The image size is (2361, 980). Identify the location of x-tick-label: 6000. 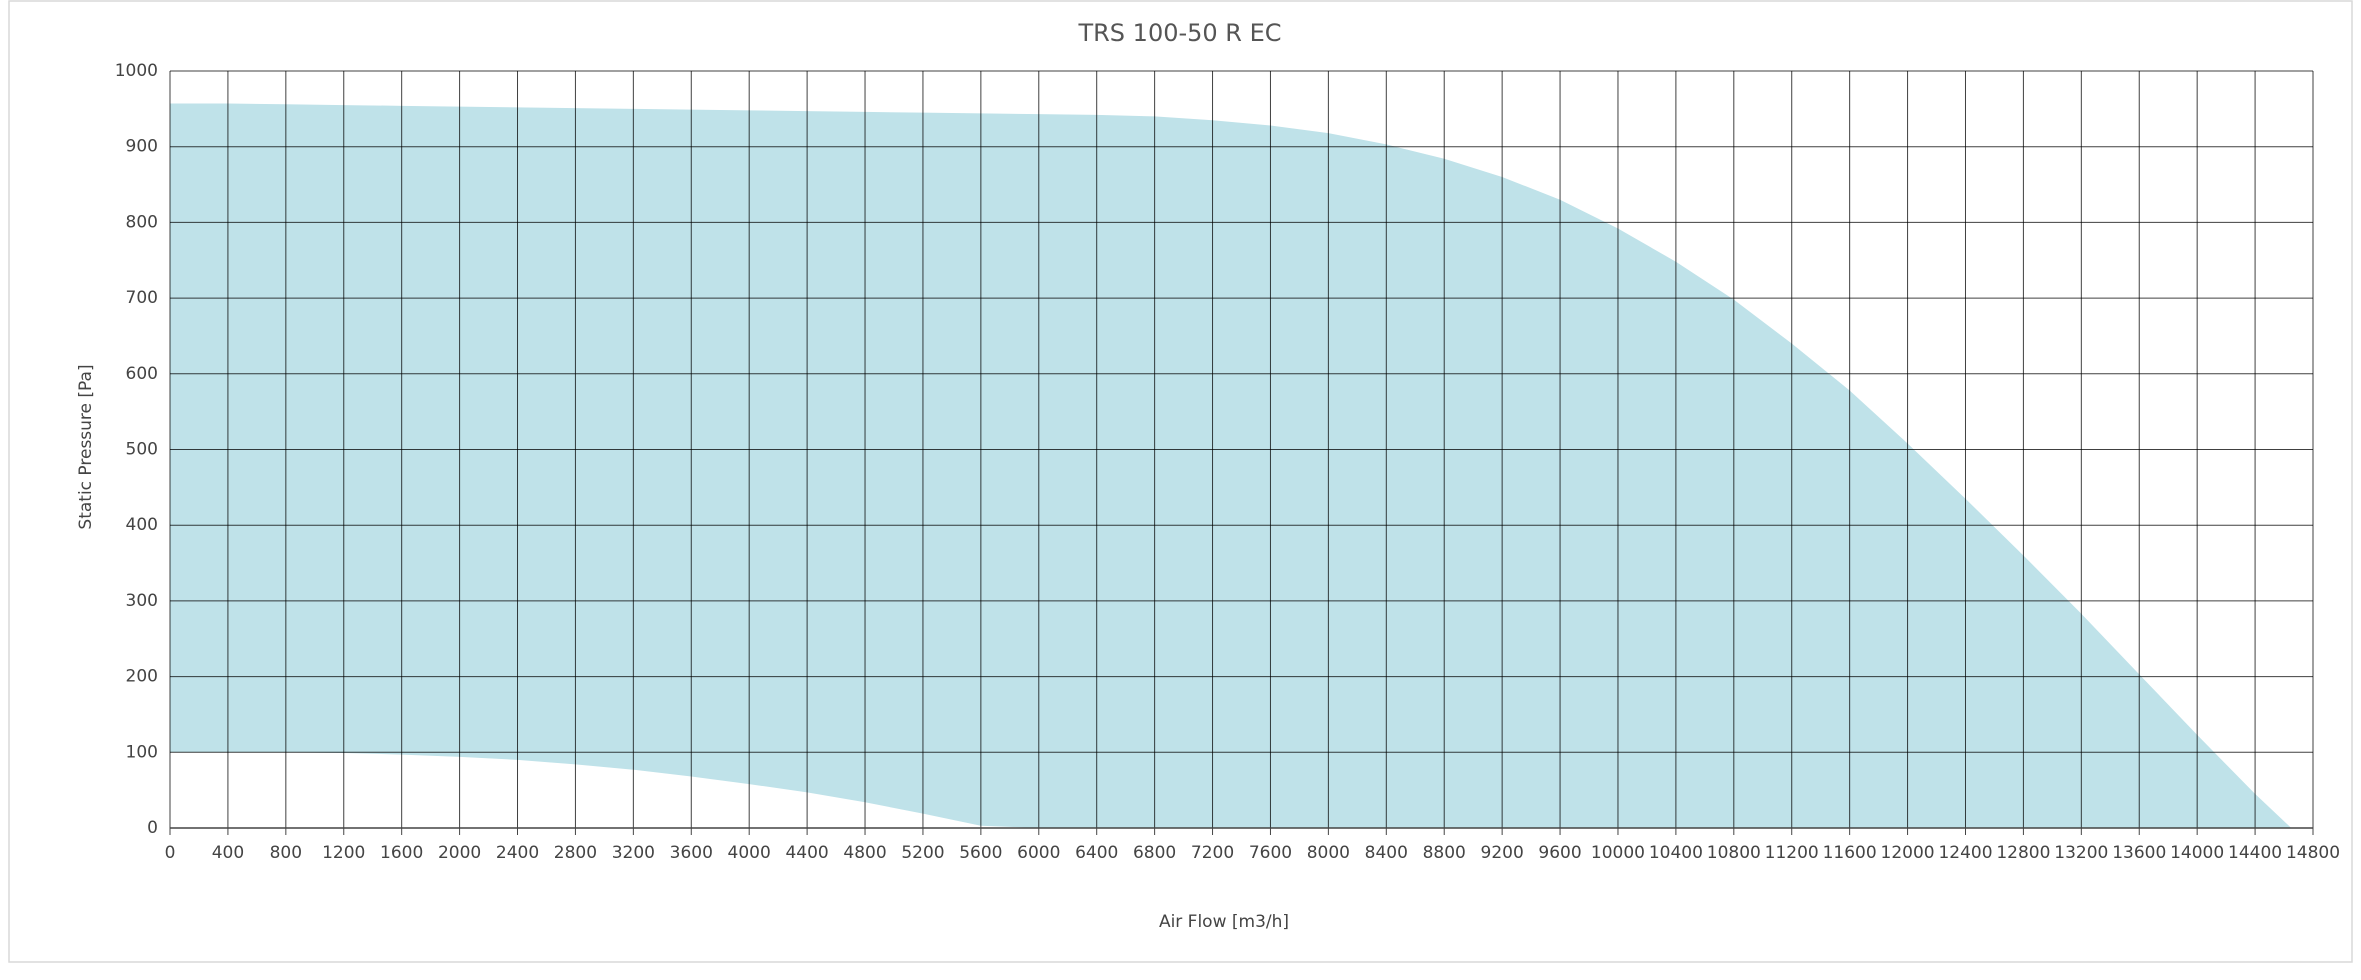
(1038, 853).